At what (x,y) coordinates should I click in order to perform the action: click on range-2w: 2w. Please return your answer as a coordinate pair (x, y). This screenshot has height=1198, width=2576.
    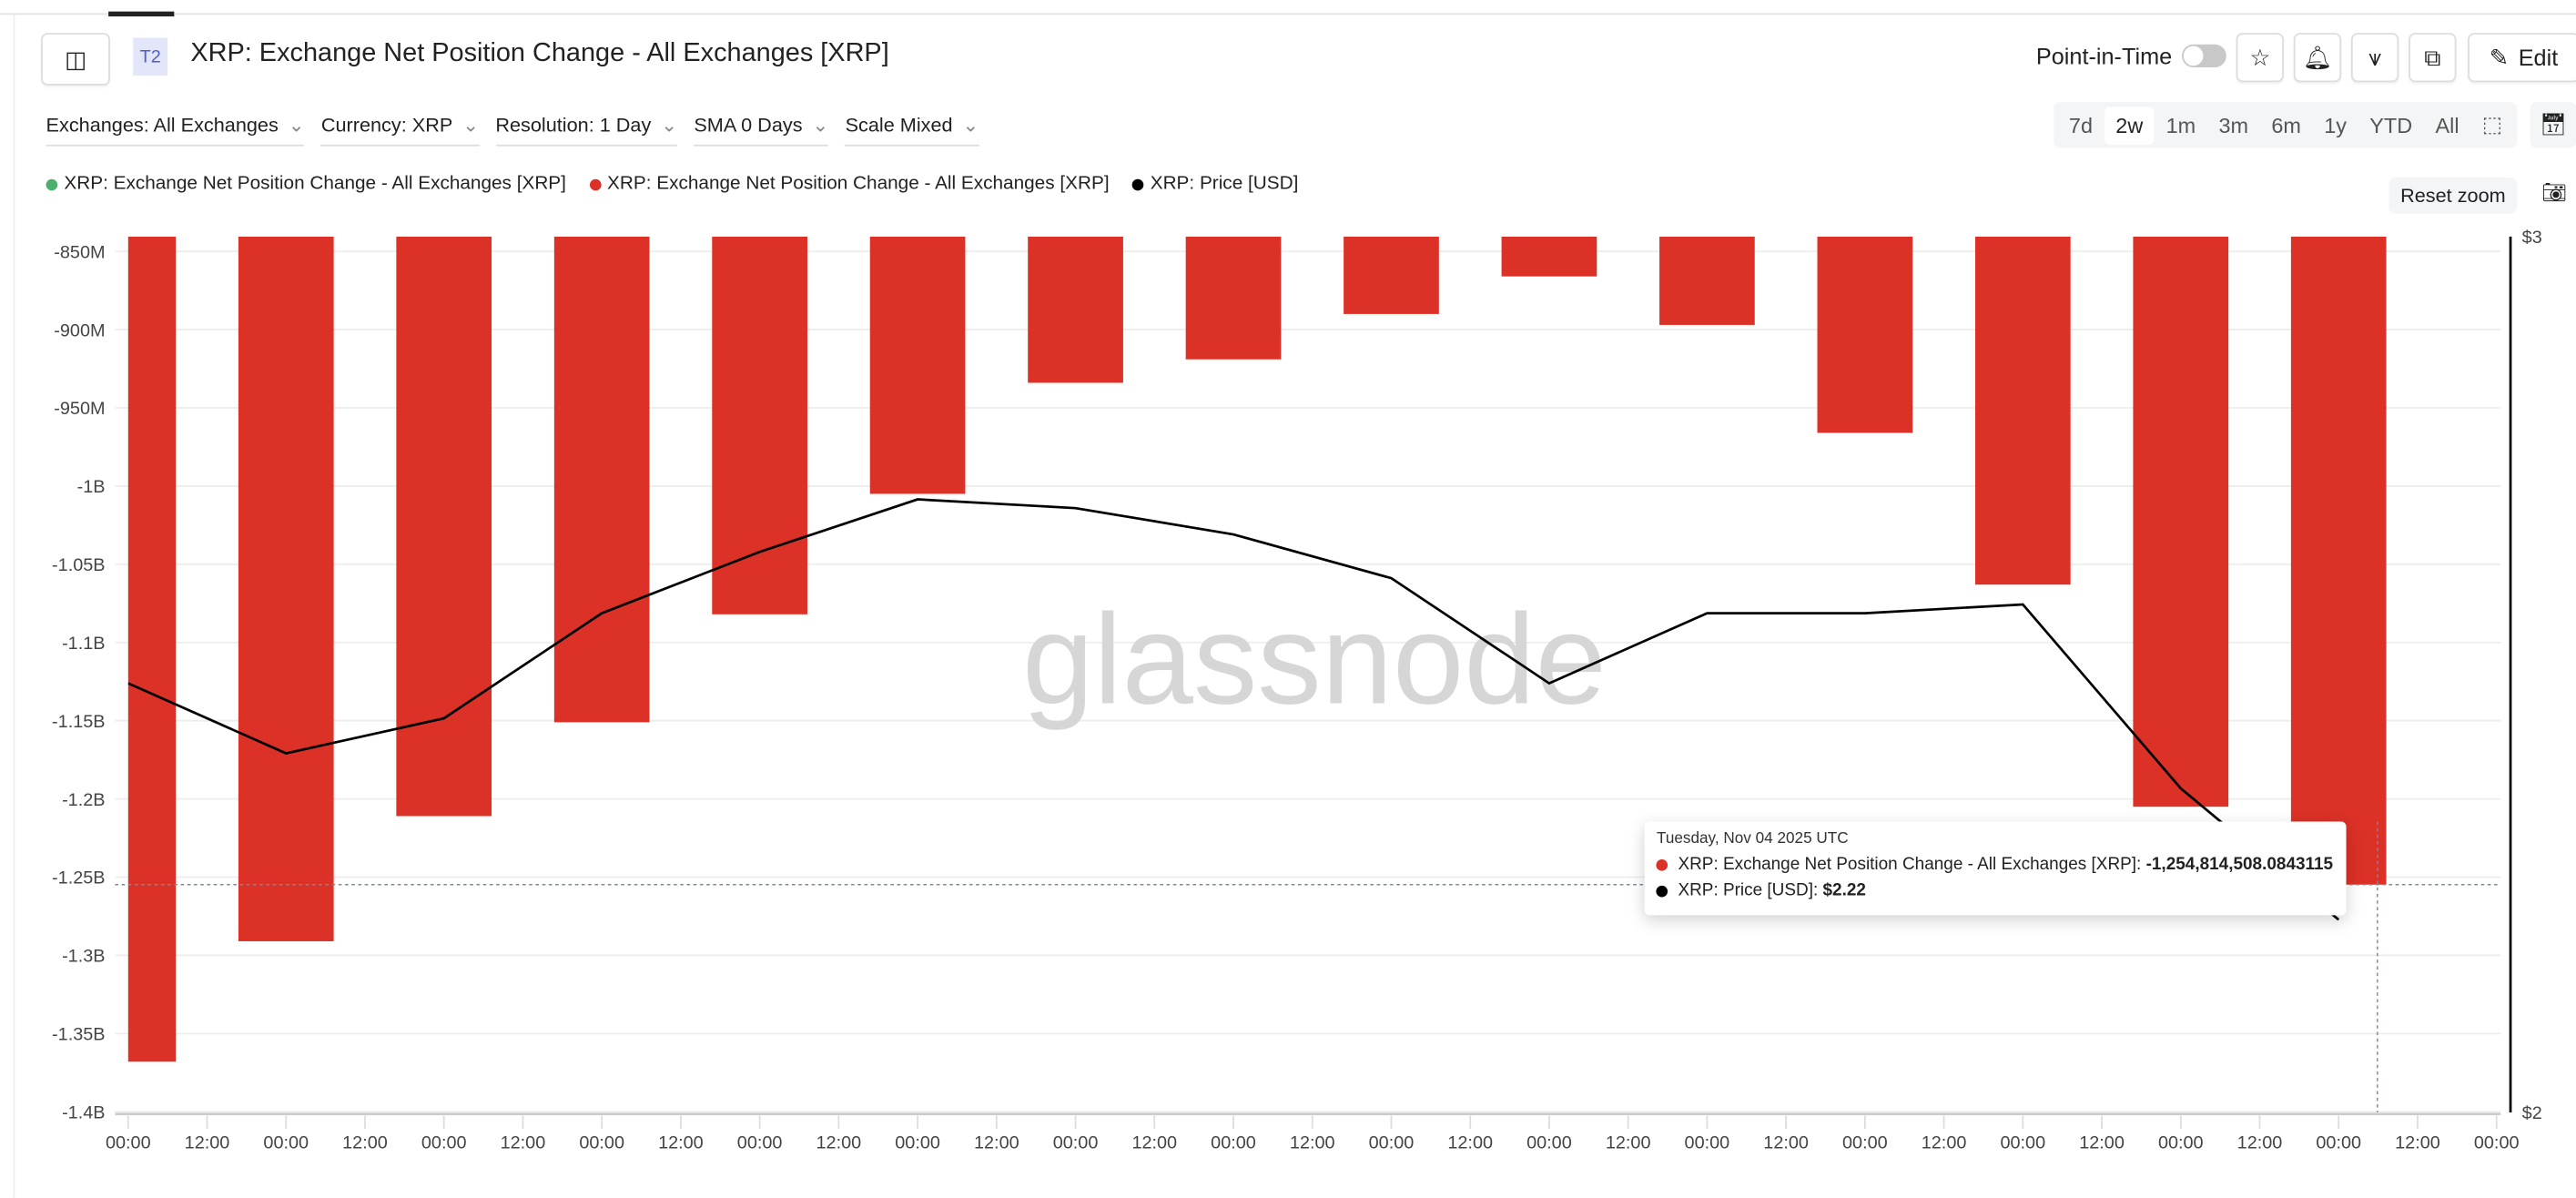
    Looking at the image, I should click on (2129, 125).